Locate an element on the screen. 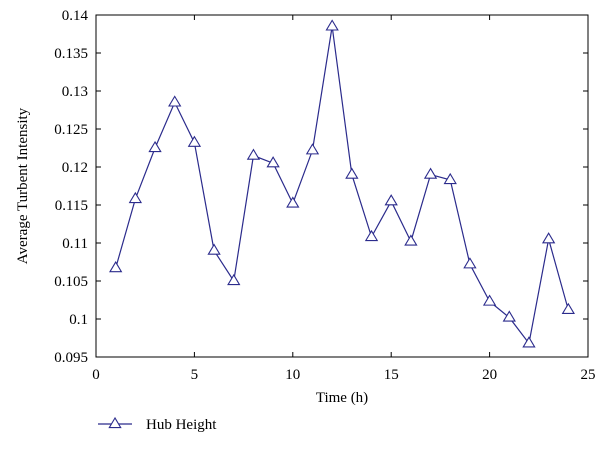  x-tick-label: 20 is located at coordinates (489, 375).